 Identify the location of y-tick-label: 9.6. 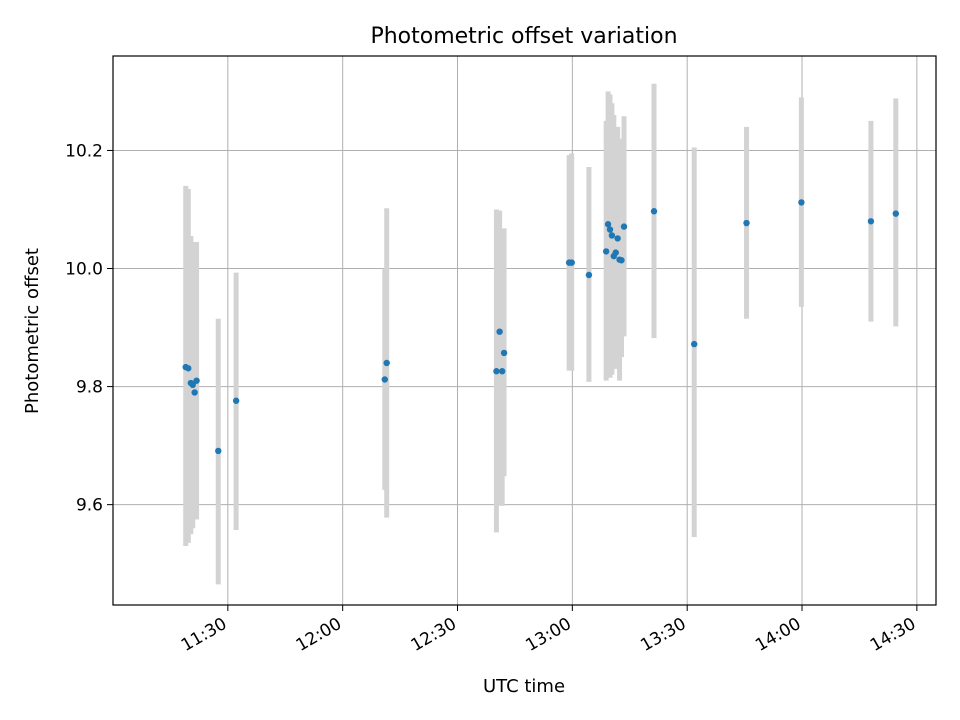
(89, 506).